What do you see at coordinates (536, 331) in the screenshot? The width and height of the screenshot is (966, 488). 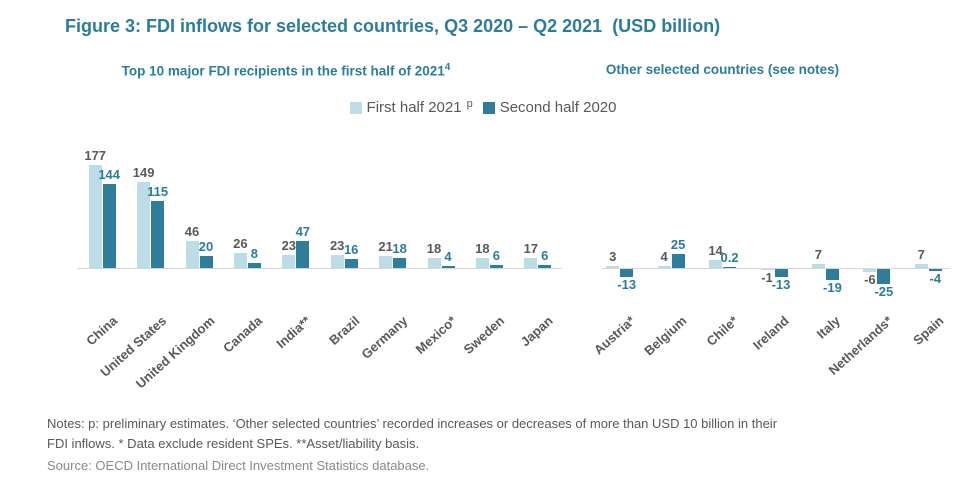 I see `category-label: Japan` at bounding box center [536, 331].